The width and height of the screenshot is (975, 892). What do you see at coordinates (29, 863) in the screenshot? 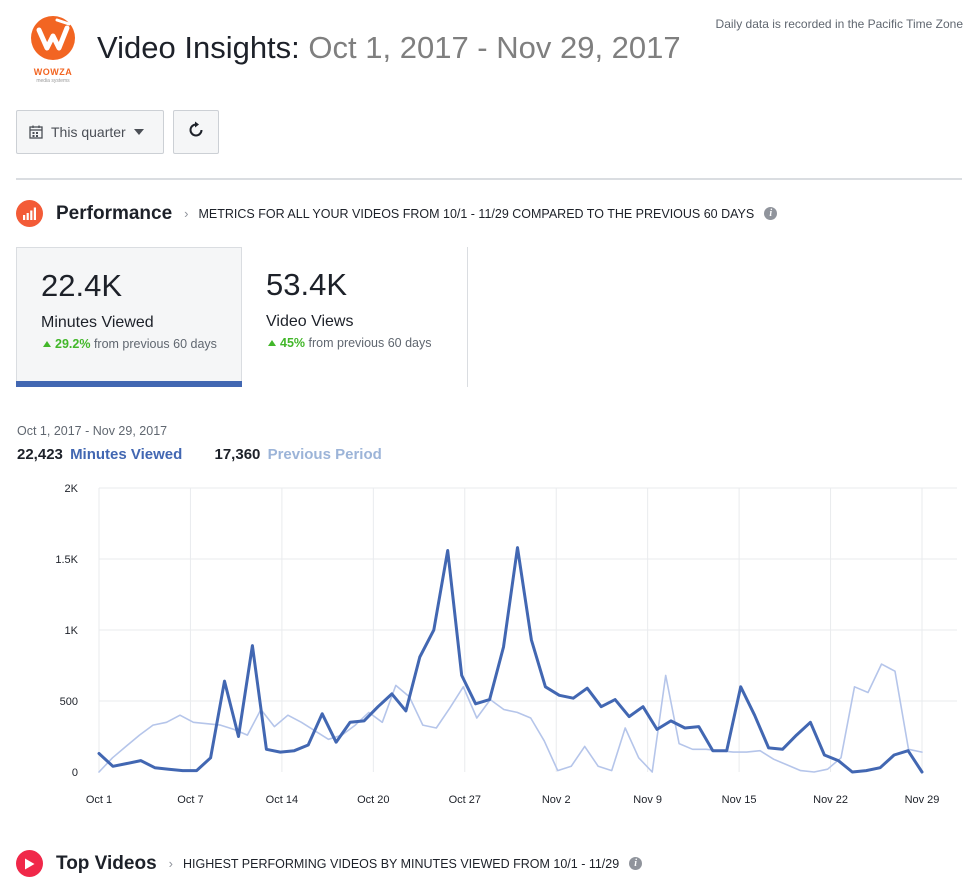
I see `play-icon` at bounding box center [29, 863].